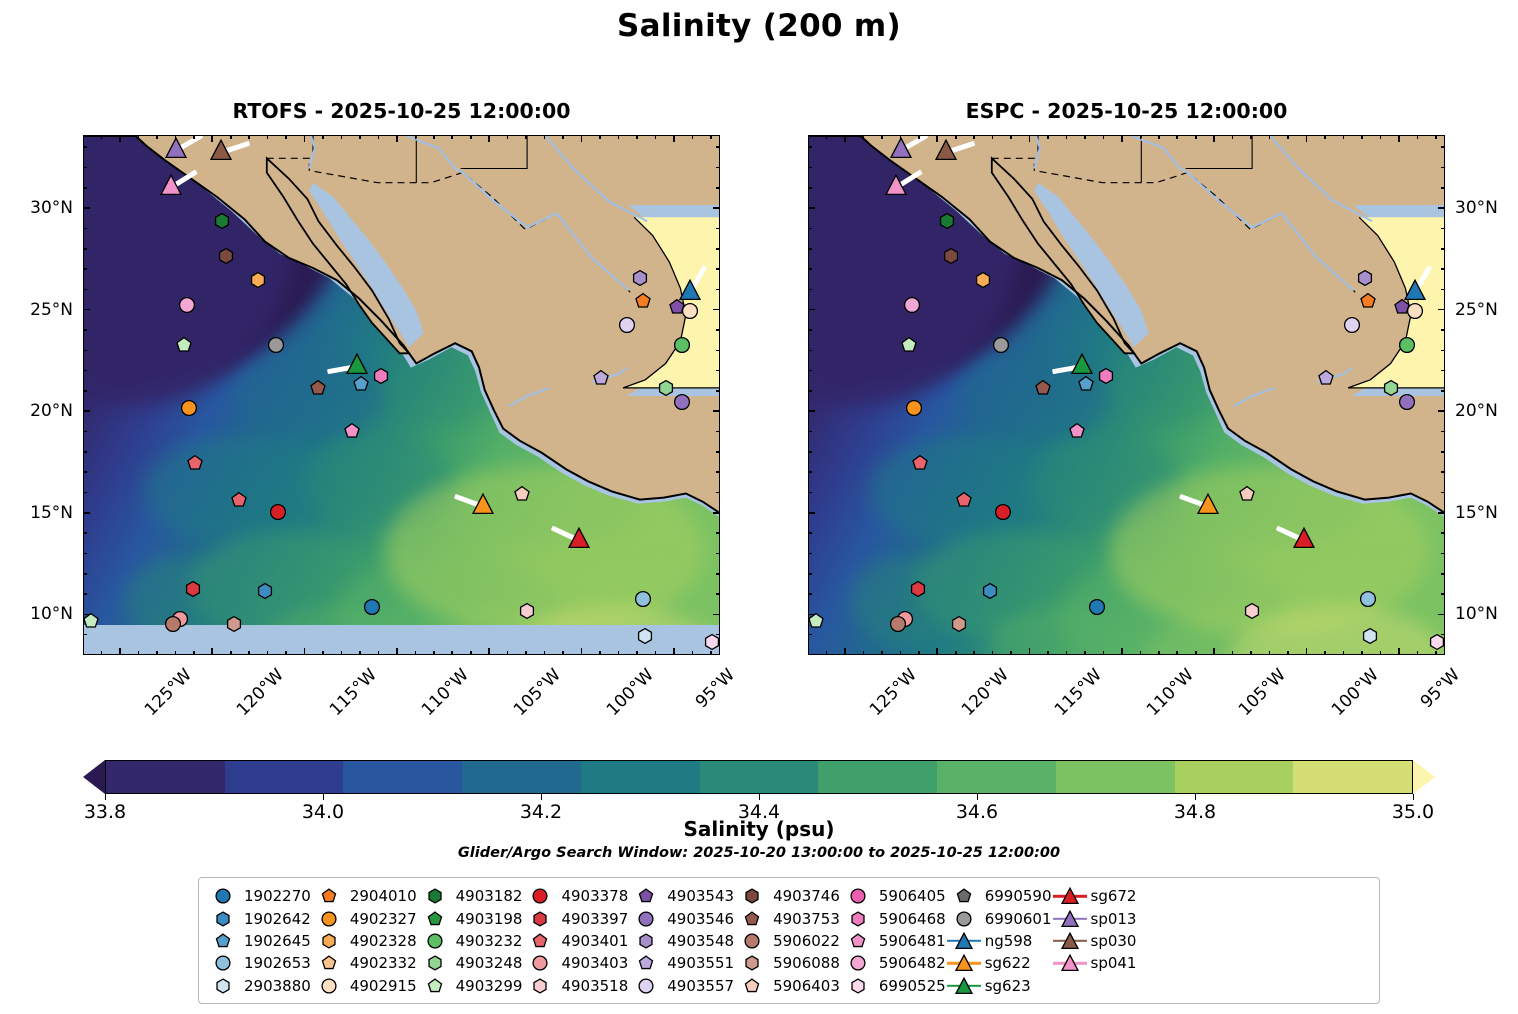 The width and height of the screenshot is (1518, 1014). Describe the element at coordinates (787, 918) in the screenshot. I see `legend-item: 4903753` at that location.